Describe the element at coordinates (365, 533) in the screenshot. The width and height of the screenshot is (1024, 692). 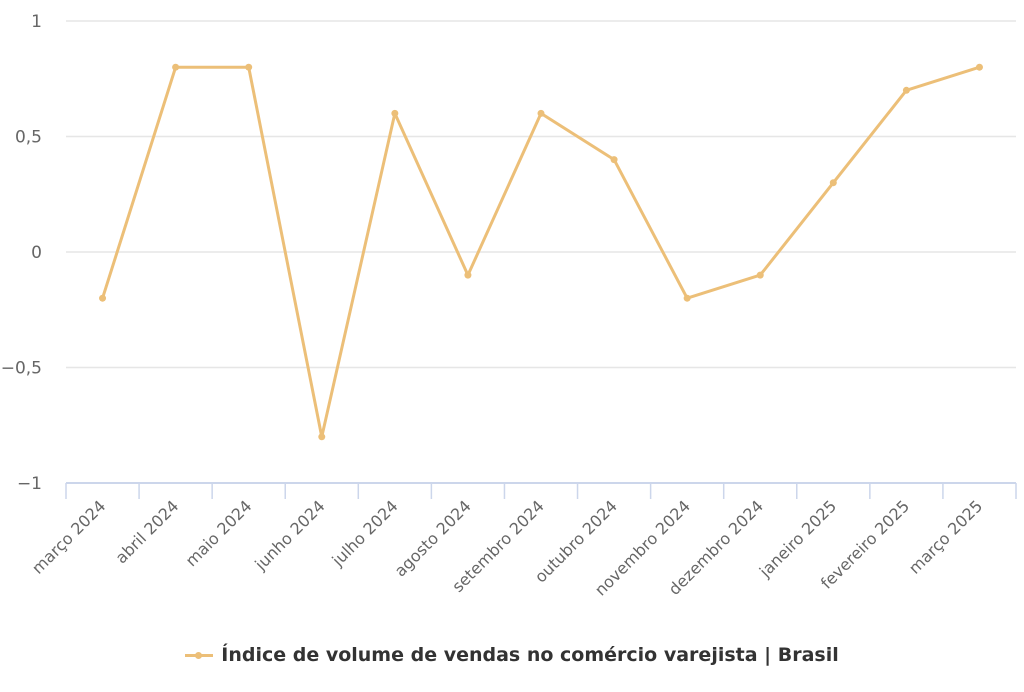
I see `x-tick-label: julho 2024` at that location.